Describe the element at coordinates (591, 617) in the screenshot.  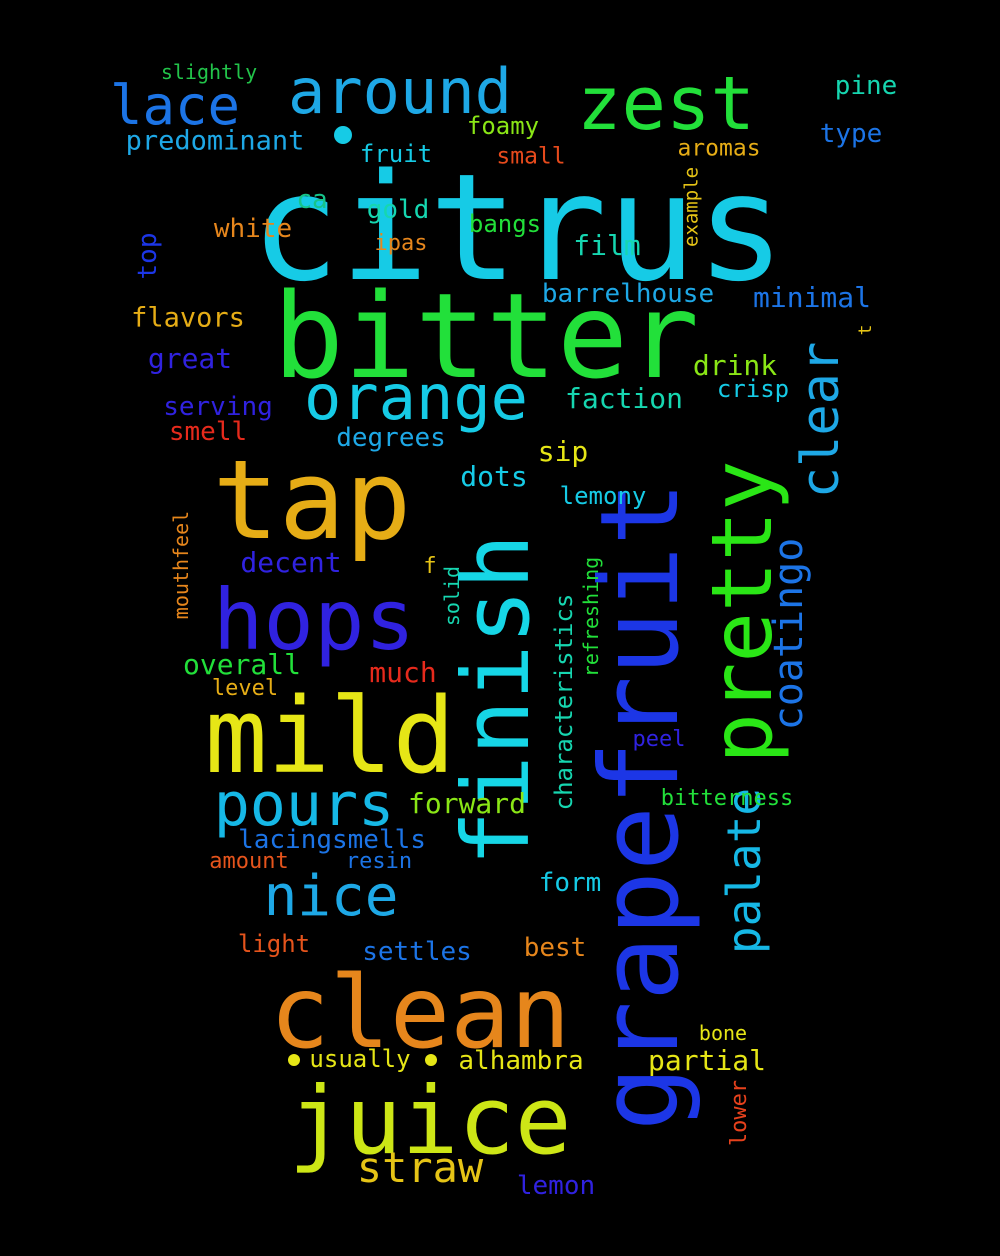
I see `word-refreshing: refreshing` at that location.